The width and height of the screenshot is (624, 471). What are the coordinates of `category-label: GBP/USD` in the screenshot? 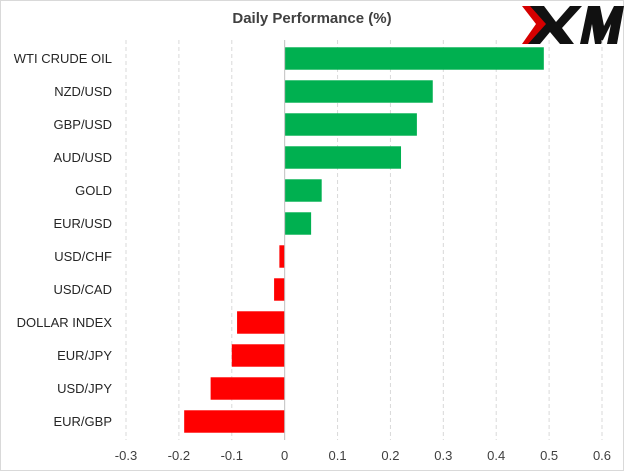 It's located at (82, 124).